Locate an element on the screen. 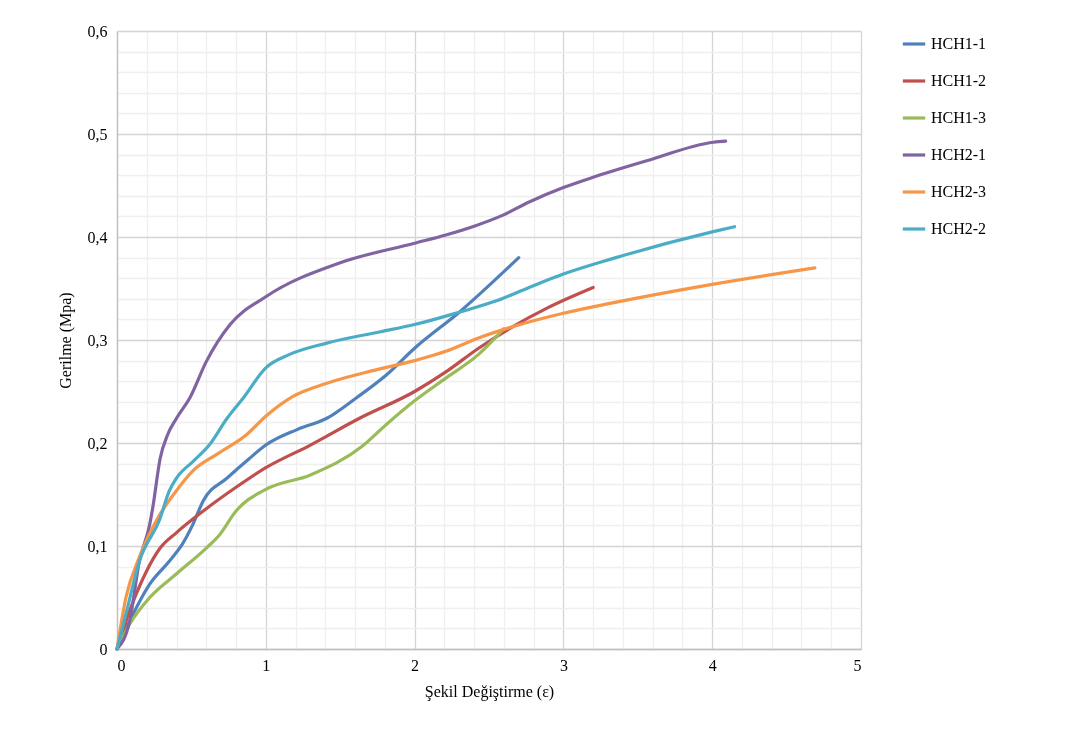 This screenshot has width=1070, height=753. y-tick-label: 0 is located at coordinates (103, 649).